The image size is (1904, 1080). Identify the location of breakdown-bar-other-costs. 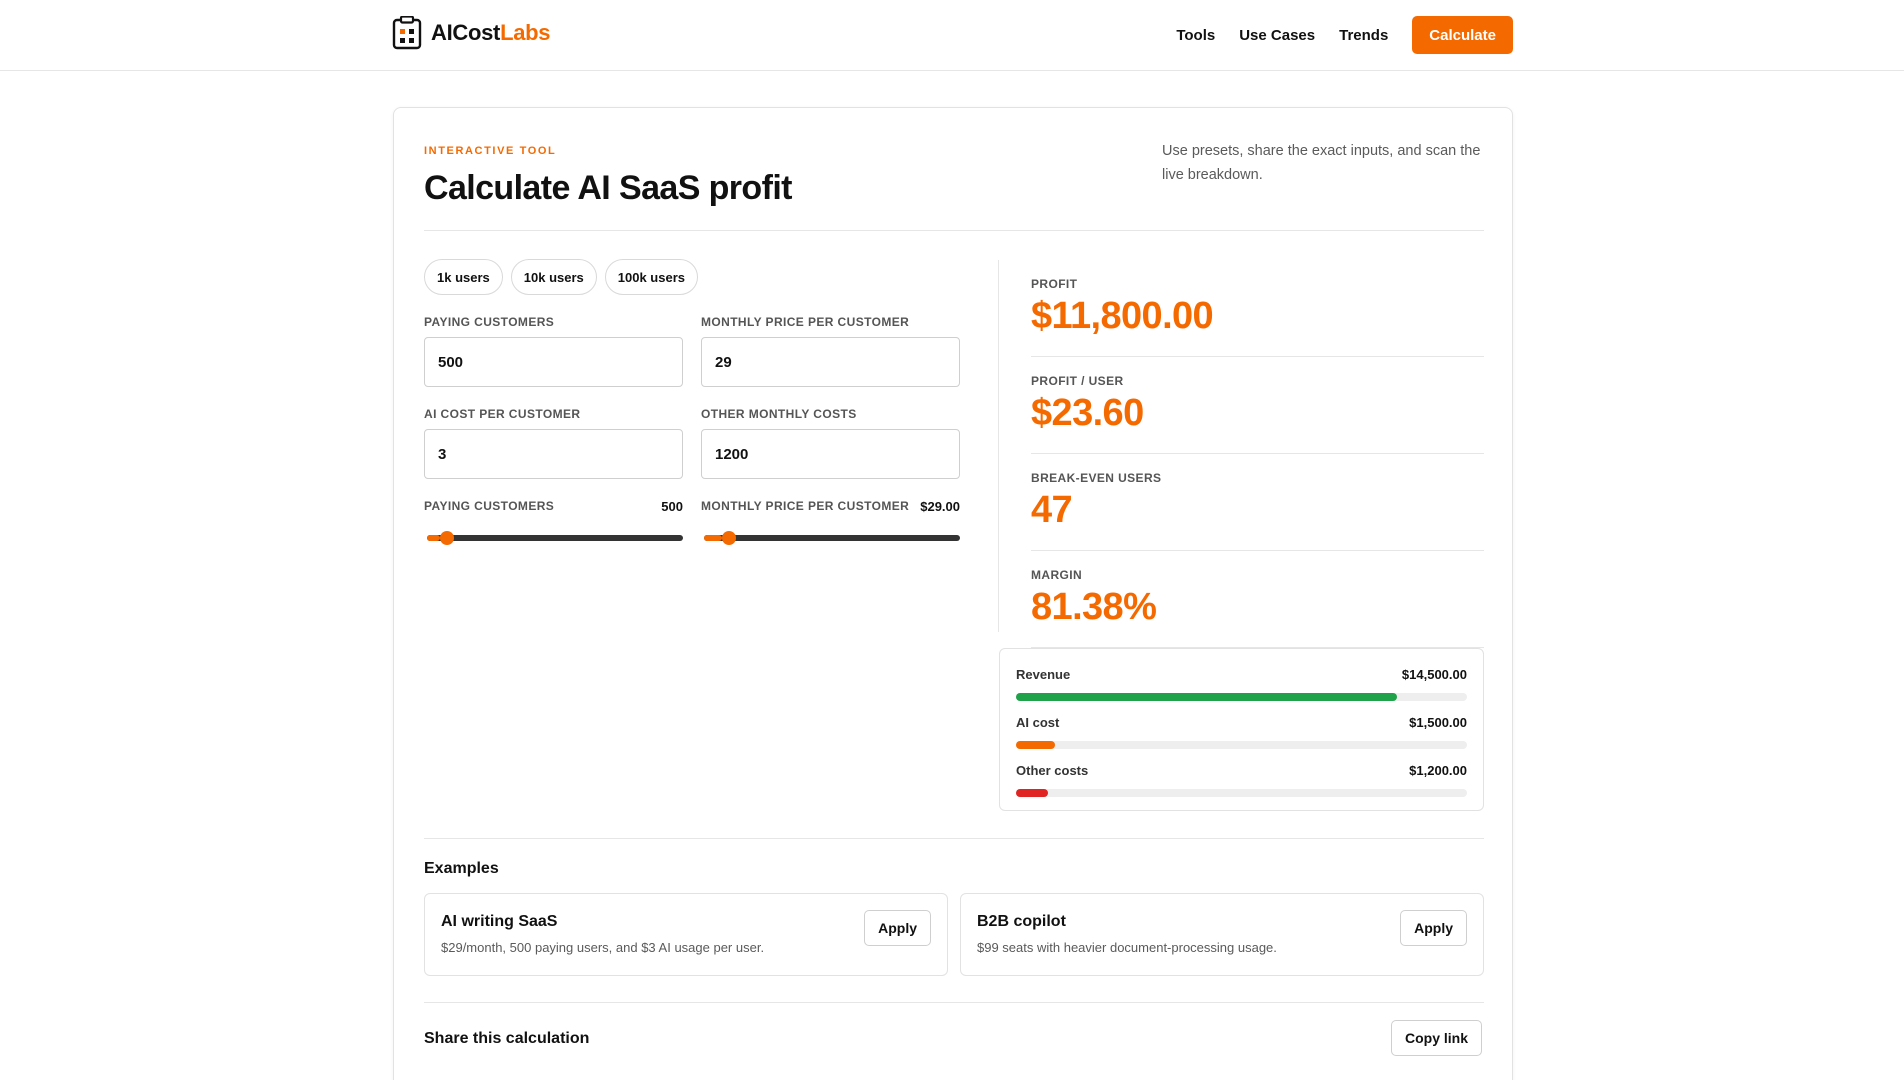
(1032, 793).